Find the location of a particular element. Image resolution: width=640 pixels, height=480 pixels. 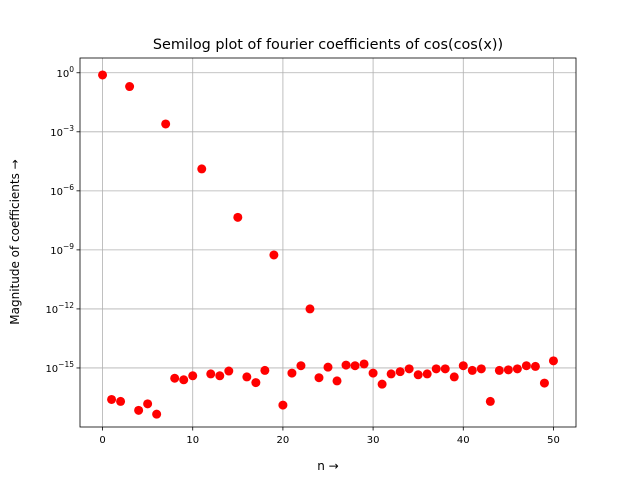

x-tick-label: 50 is located at coordinates (553, 440).